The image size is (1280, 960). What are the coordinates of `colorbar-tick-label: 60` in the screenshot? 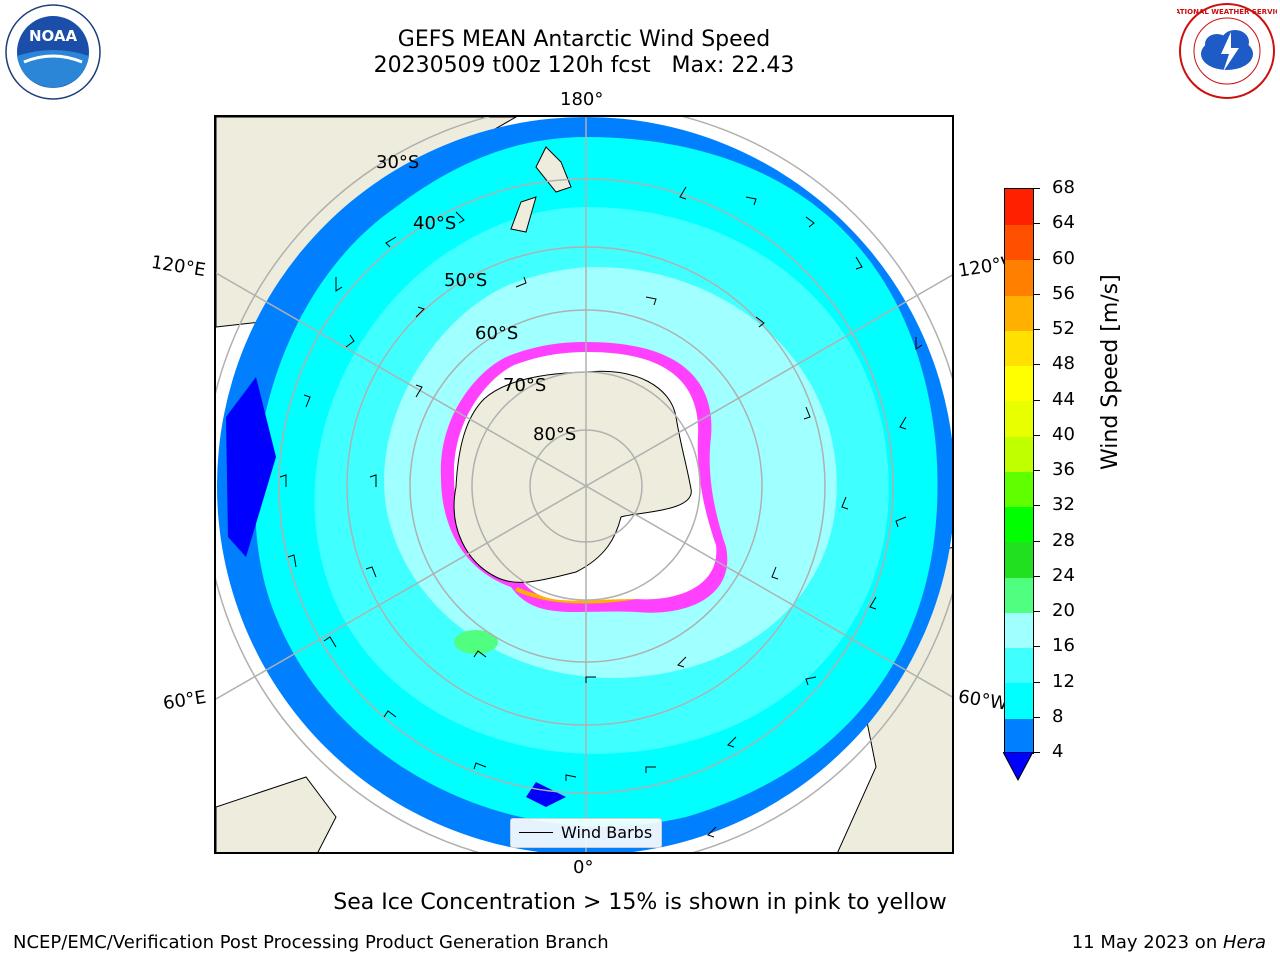 It's located at (1063, 258).